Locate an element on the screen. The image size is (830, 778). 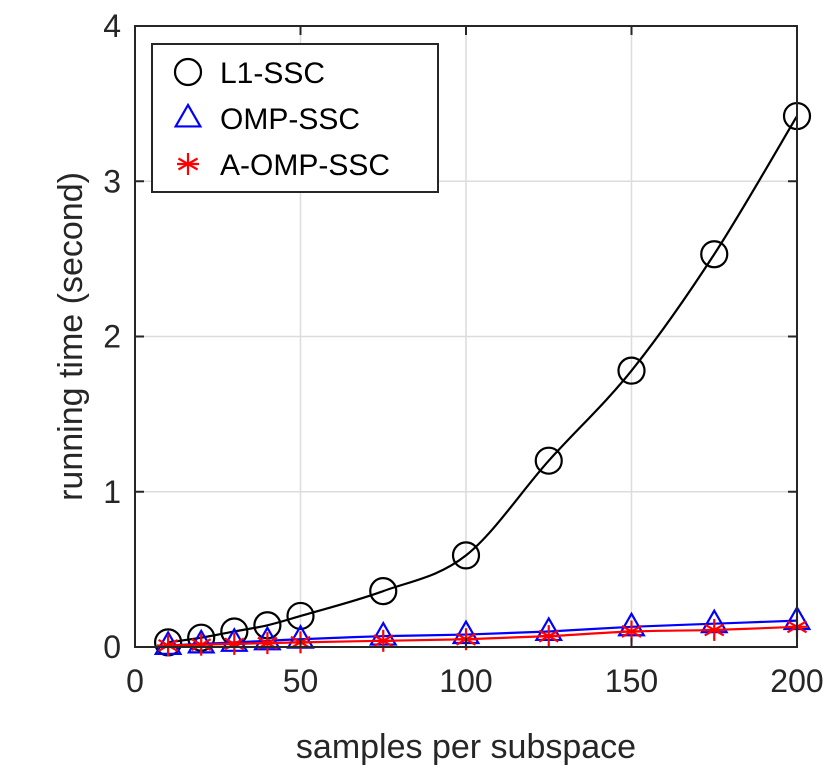
y-tick-label: 4 is located at coordinates (112, 26).